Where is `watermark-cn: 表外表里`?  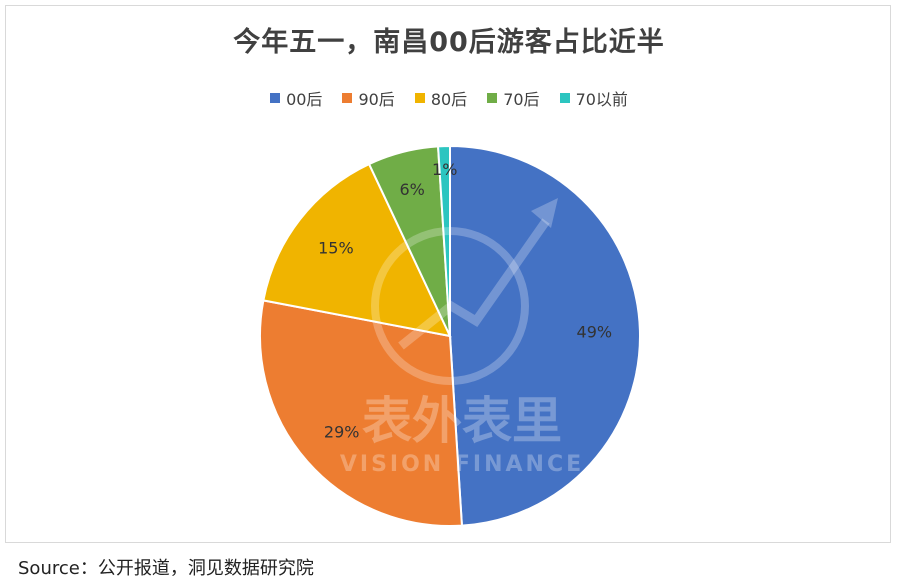
watermark-cn: 表外表里 is located at coordinates (462, 421).